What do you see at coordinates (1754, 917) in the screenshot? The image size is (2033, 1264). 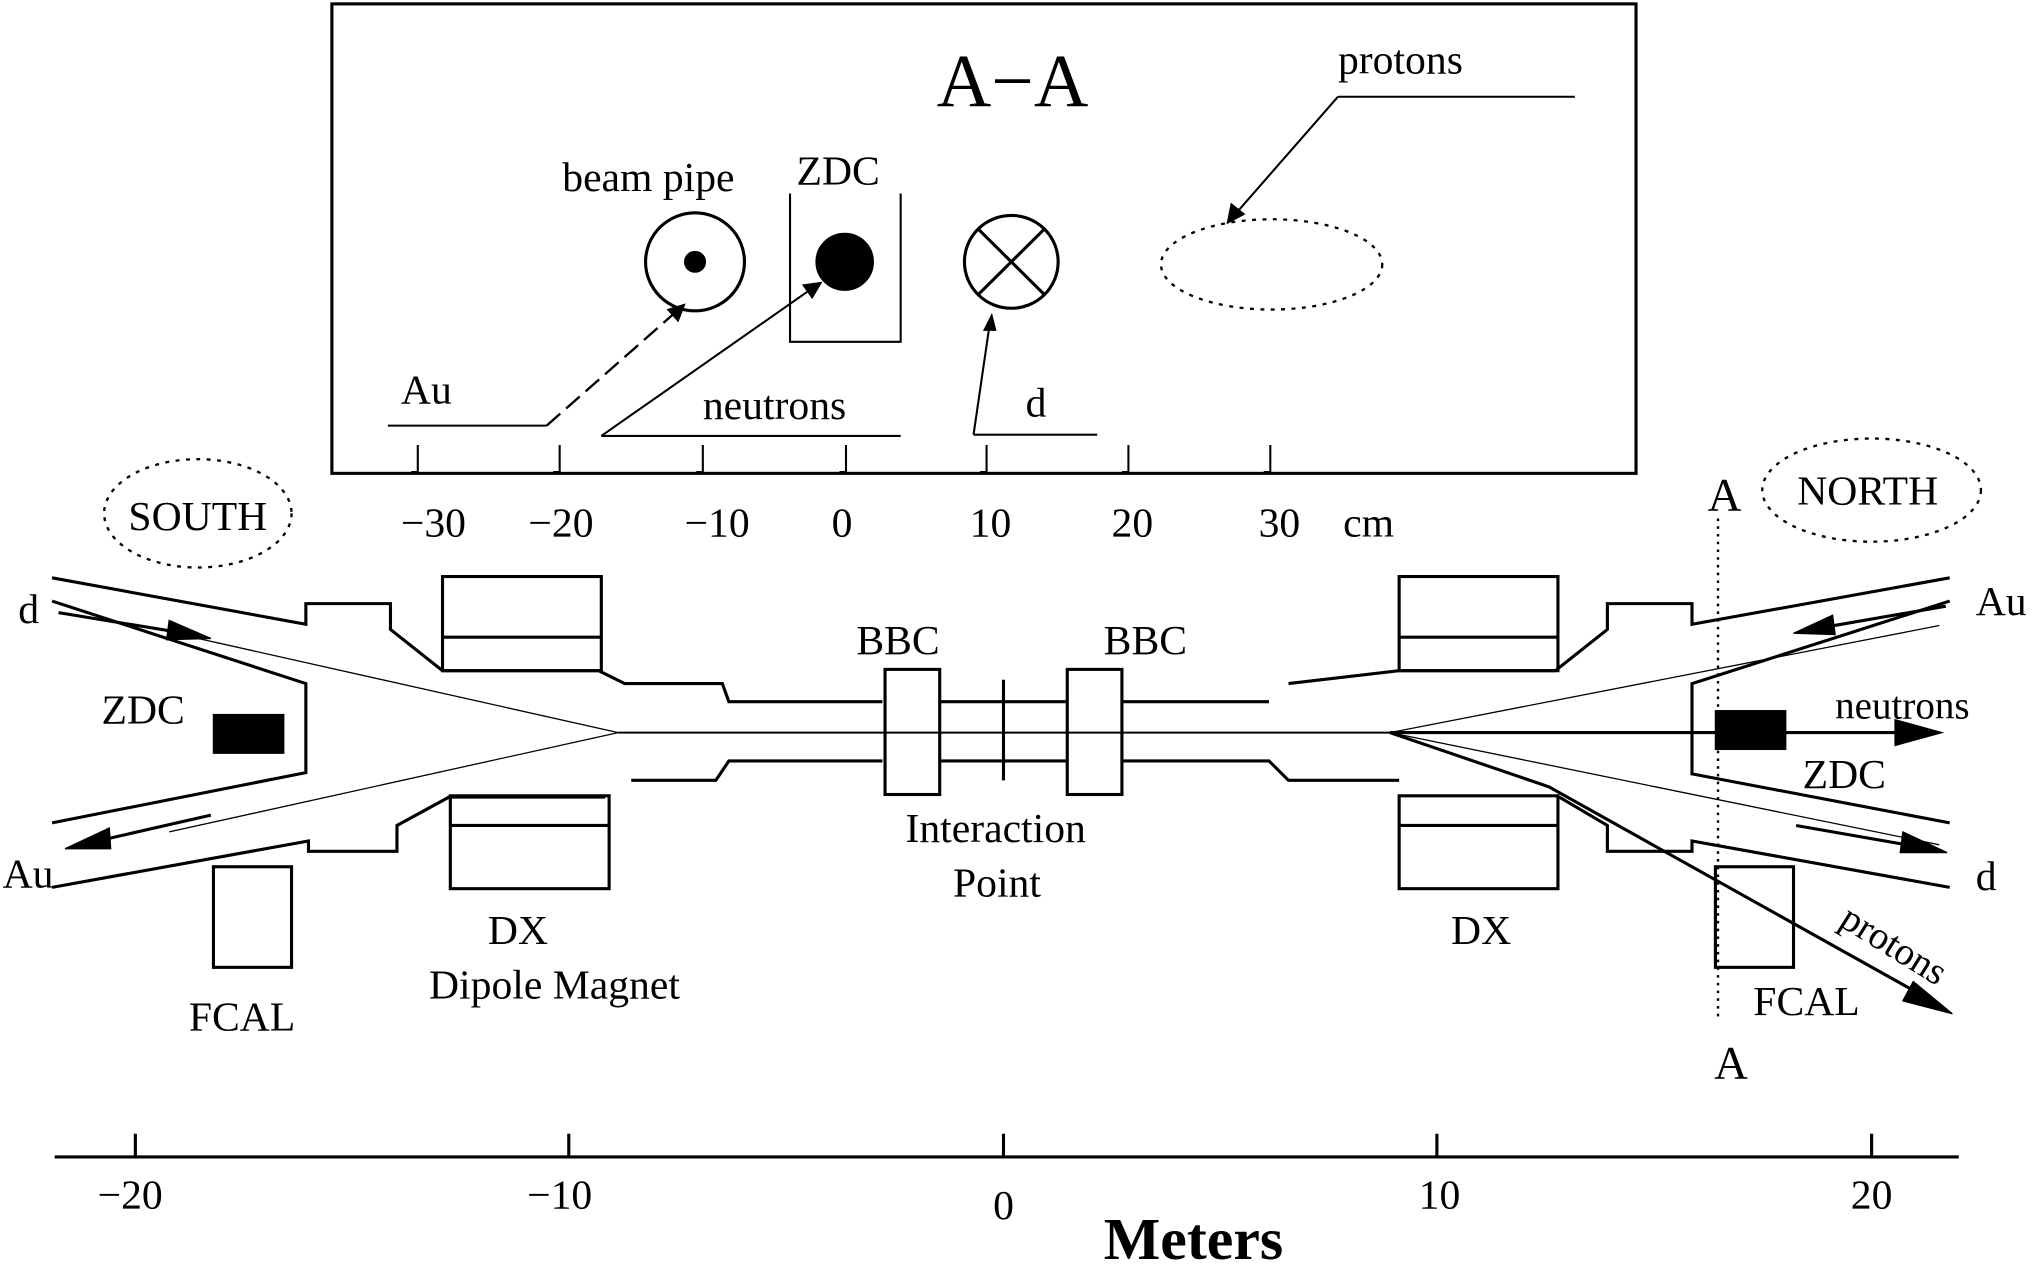 I see `north-fcal-box` at bounding box center [1754, 917].